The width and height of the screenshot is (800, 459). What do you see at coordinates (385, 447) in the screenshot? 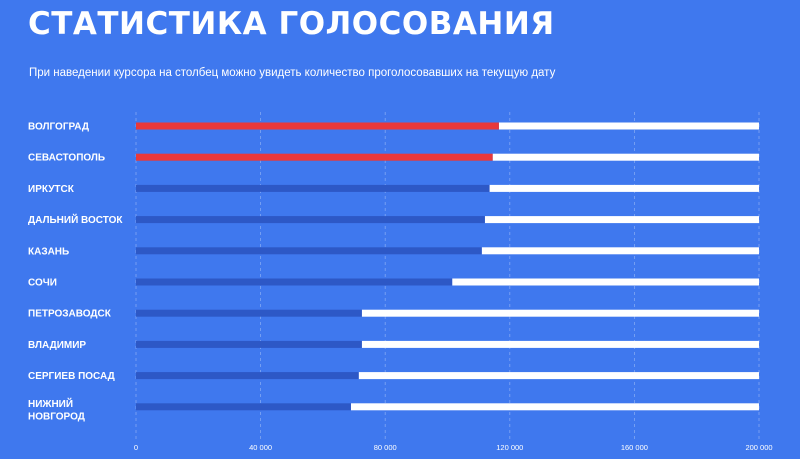
I see `x-tick-label: 80 000` at bounding box center [385, 447].